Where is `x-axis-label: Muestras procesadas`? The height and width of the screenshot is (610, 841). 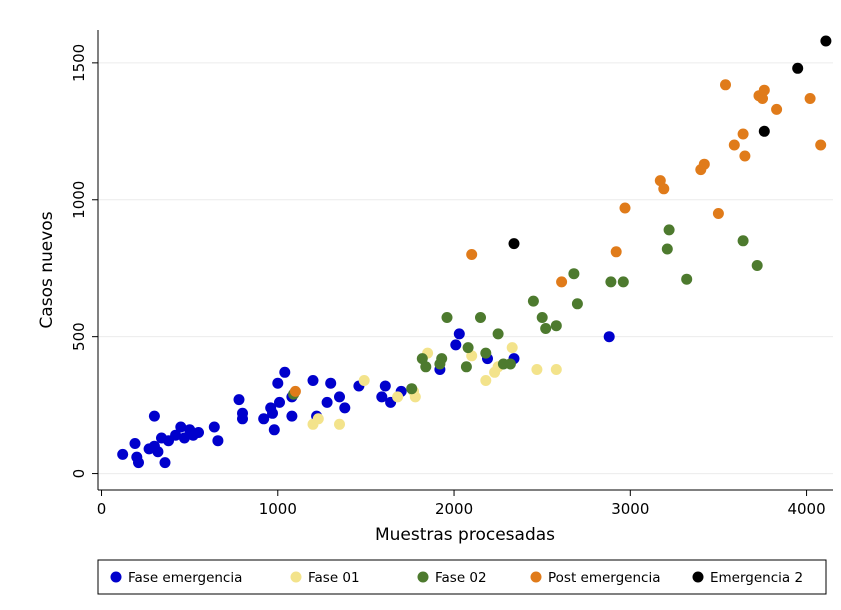 x-axis-label: Muestras procesadas is located at coordinates (465, 535).